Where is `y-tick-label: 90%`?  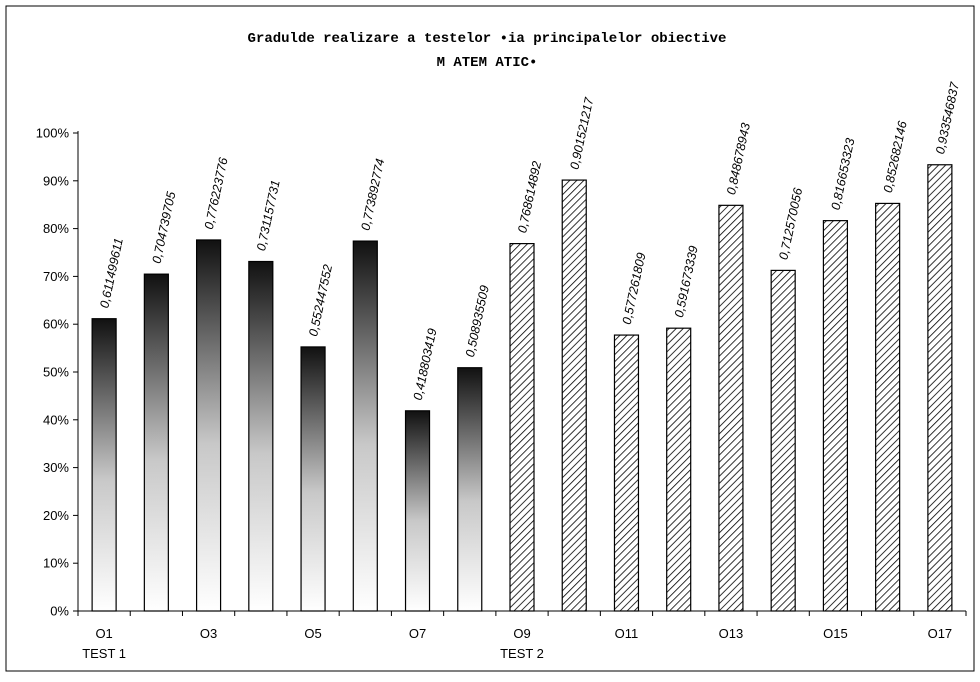
y-tick-label: 90% is located at coordinates (56, 180).